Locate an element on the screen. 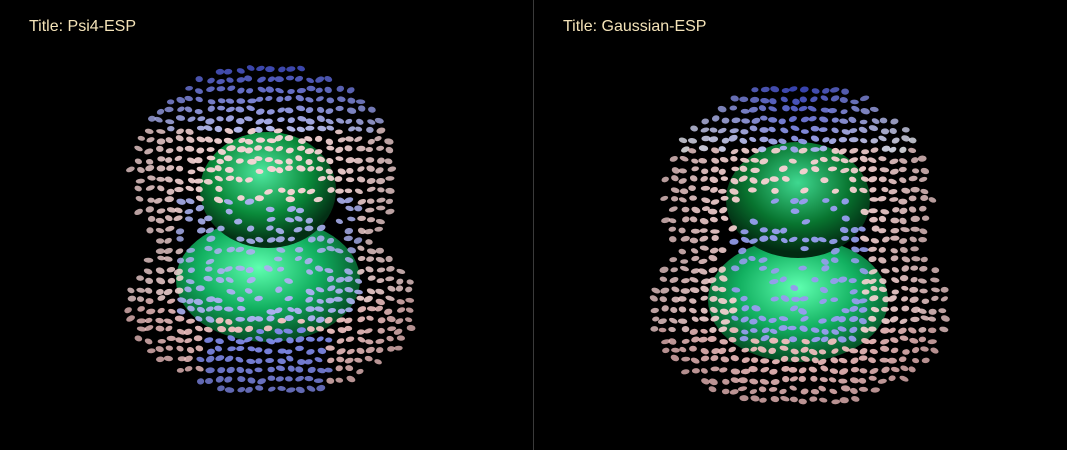 This screenshot has width=1067, height=450. viewer-title: Title: Psi4-ESP is located at coordinates (82, 26).